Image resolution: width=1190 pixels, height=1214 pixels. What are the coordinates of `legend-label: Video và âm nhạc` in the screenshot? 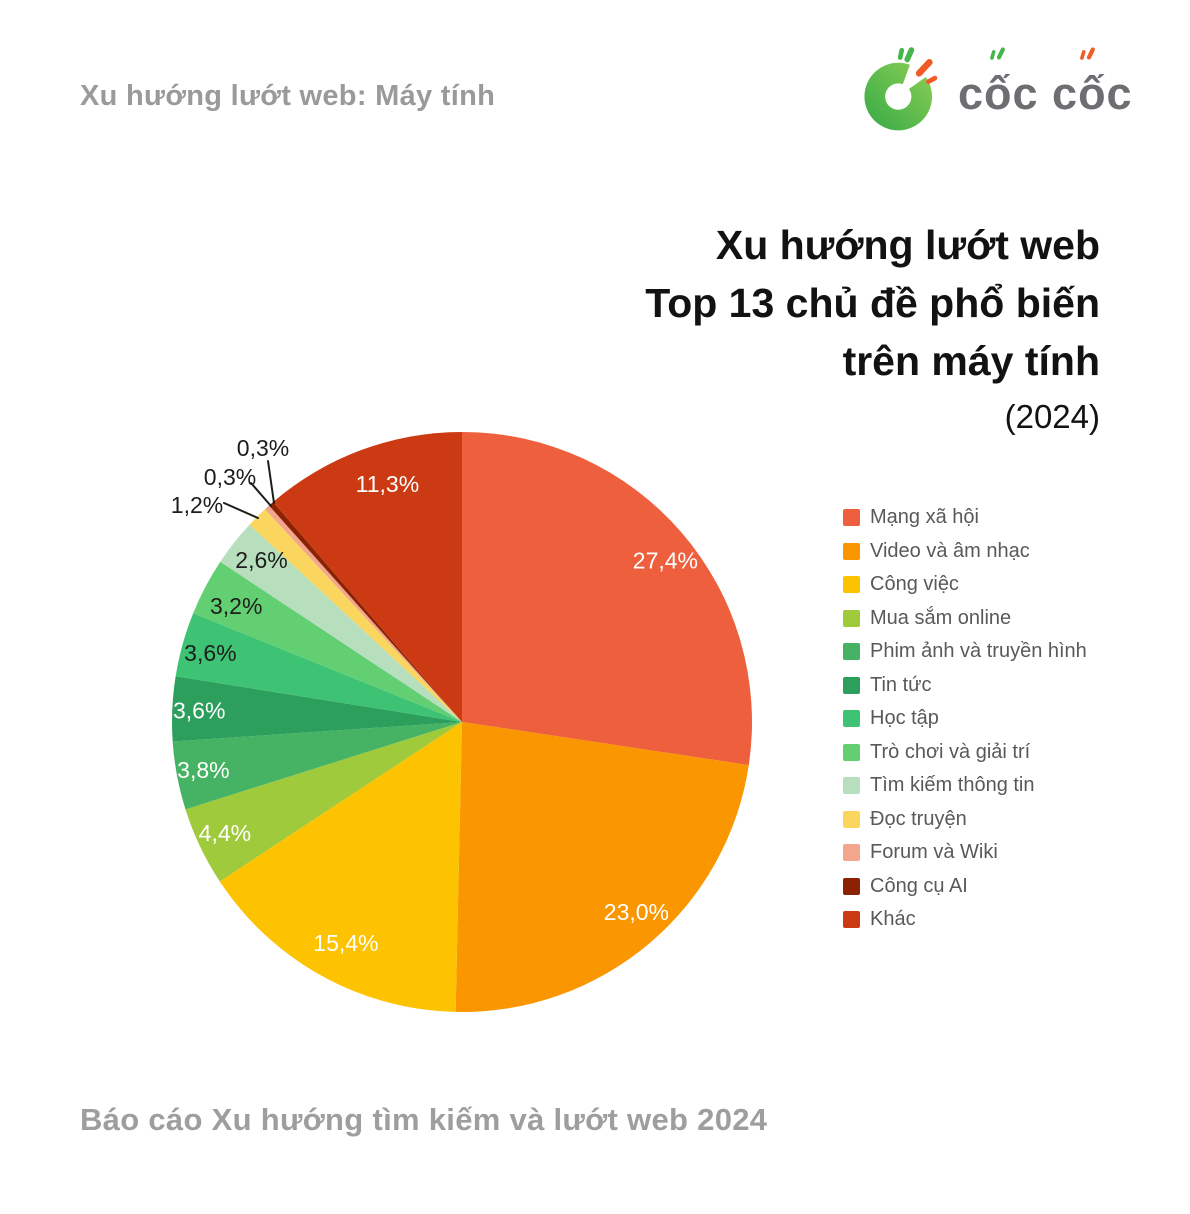 It's located at (950, 550).